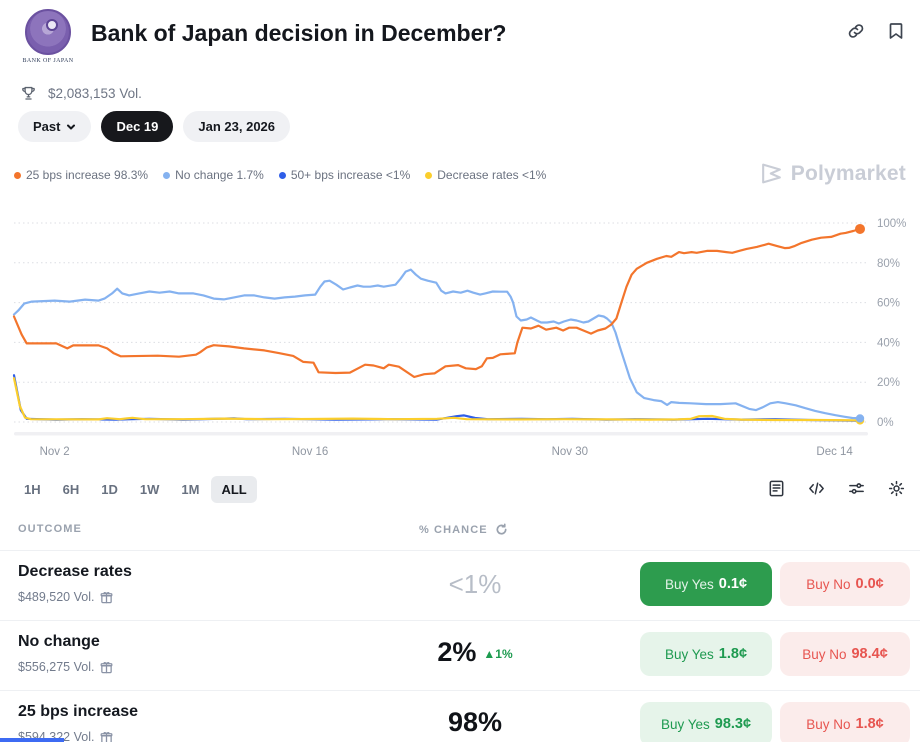  I want to click on legend-dot-lightblue, so click(167, 175).